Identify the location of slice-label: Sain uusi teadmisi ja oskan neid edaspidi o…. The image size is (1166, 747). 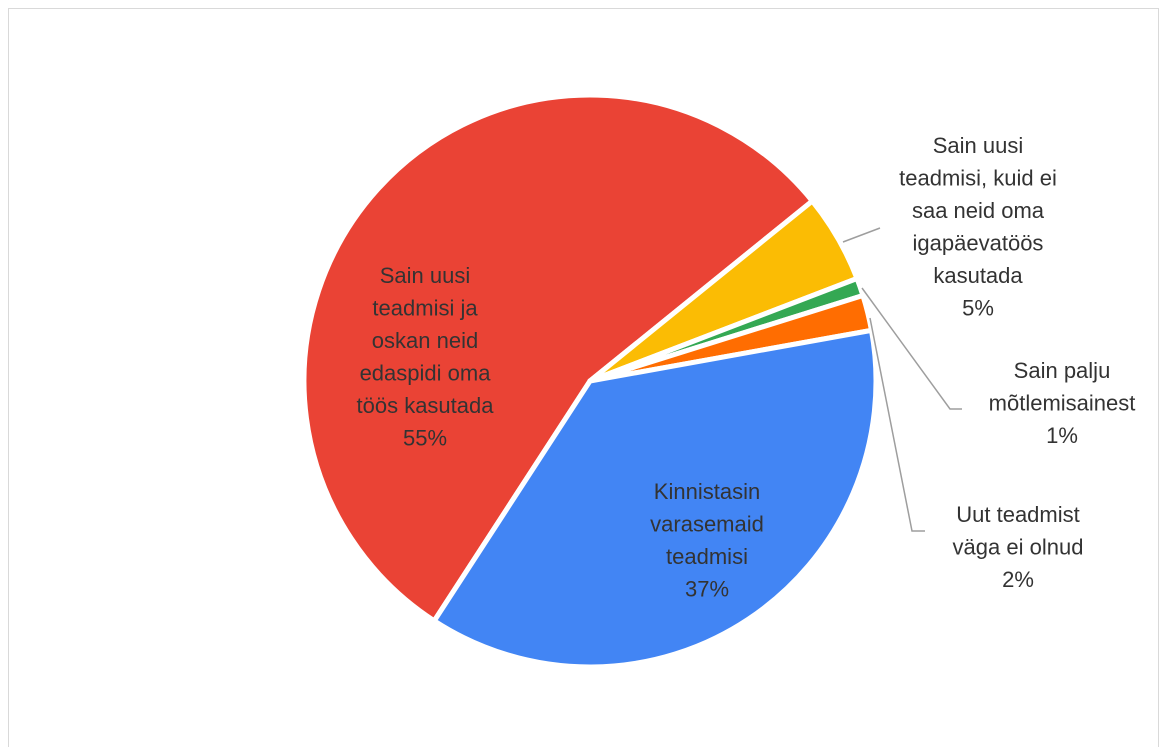
(426, 340).